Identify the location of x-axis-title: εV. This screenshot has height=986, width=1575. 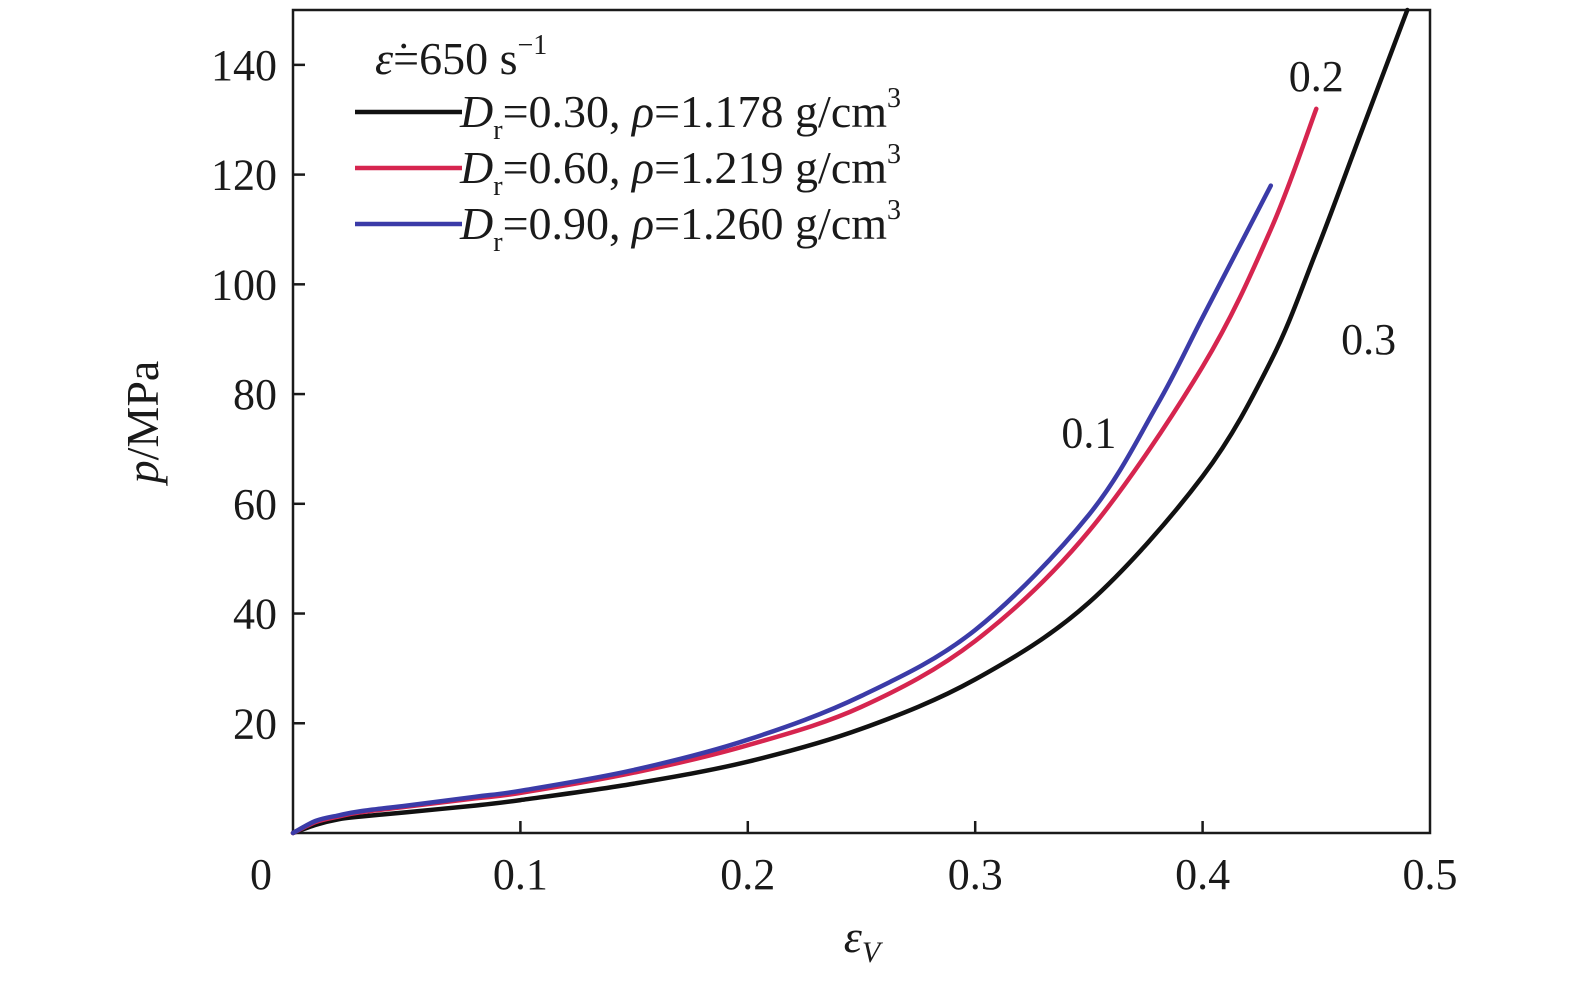
(864, 940).